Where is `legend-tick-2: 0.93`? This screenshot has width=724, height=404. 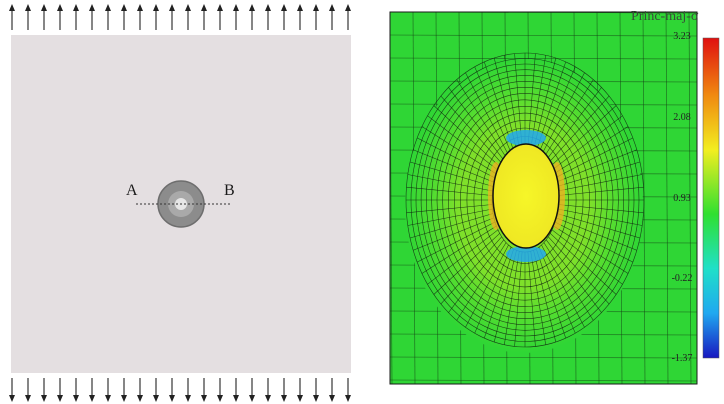
legend-tick-2: 0.93 is located at coordinates (682, 198).